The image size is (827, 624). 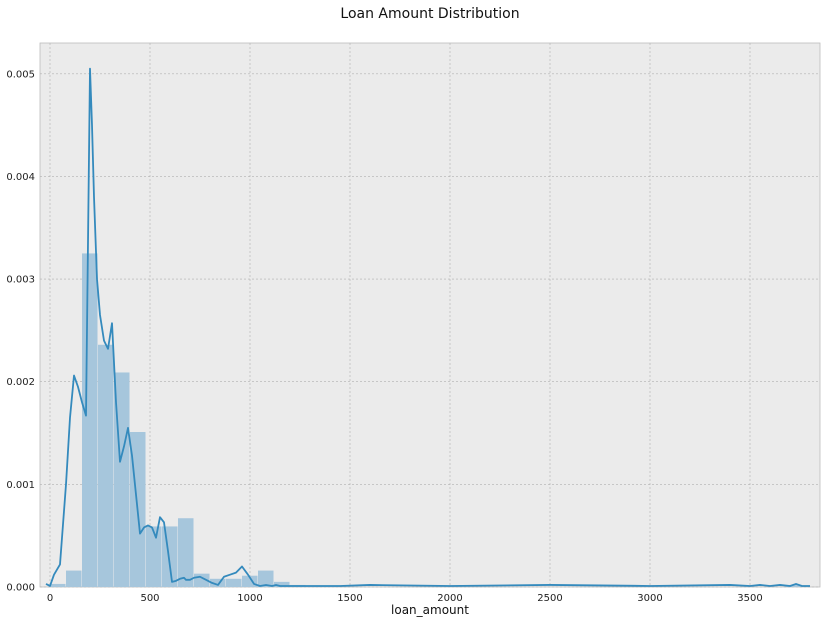 What do you see at coordinates (430, 610) in the screenshot?
I see `x-axis-label: loan_amount` at bounding box center [430, 610].